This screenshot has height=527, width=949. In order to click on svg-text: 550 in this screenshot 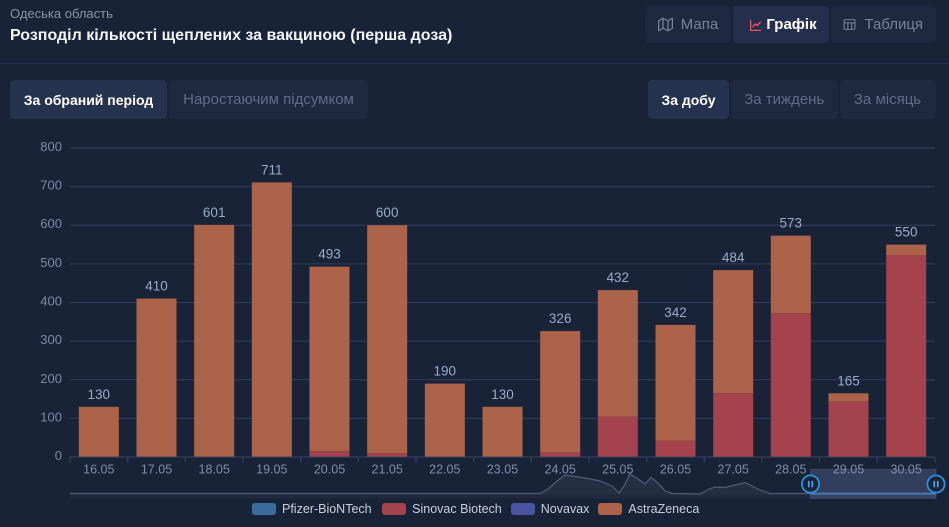, I will do `click(906, 232)`.